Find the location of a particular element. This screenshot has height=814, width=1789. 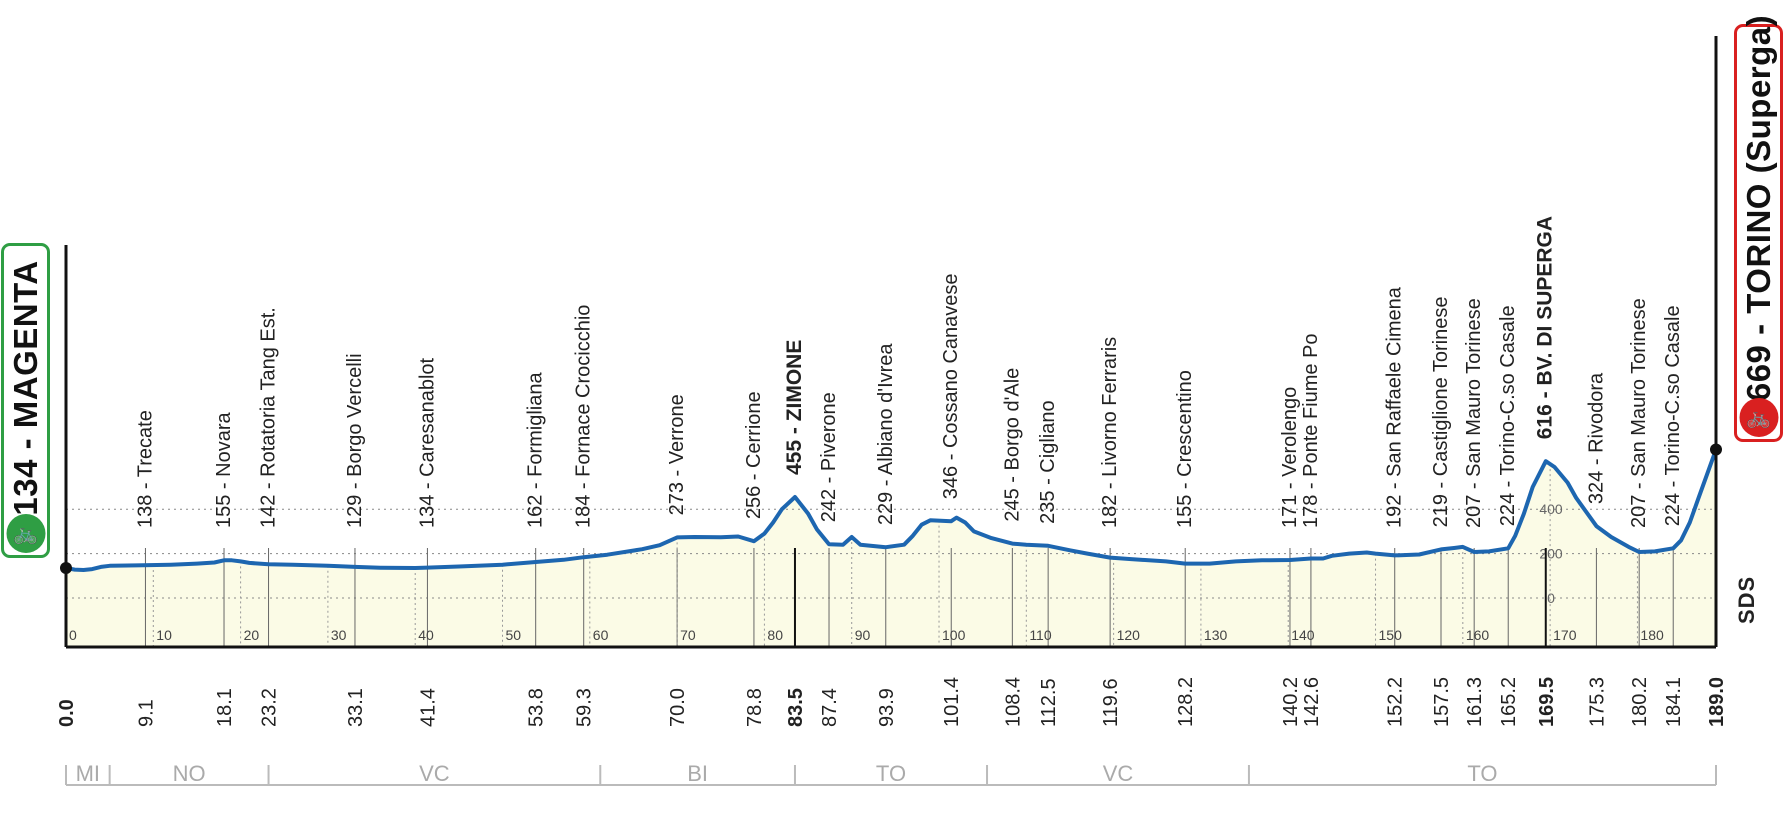

place-label: 346 - Cossano Canavese is located at coordinates (951, 386).